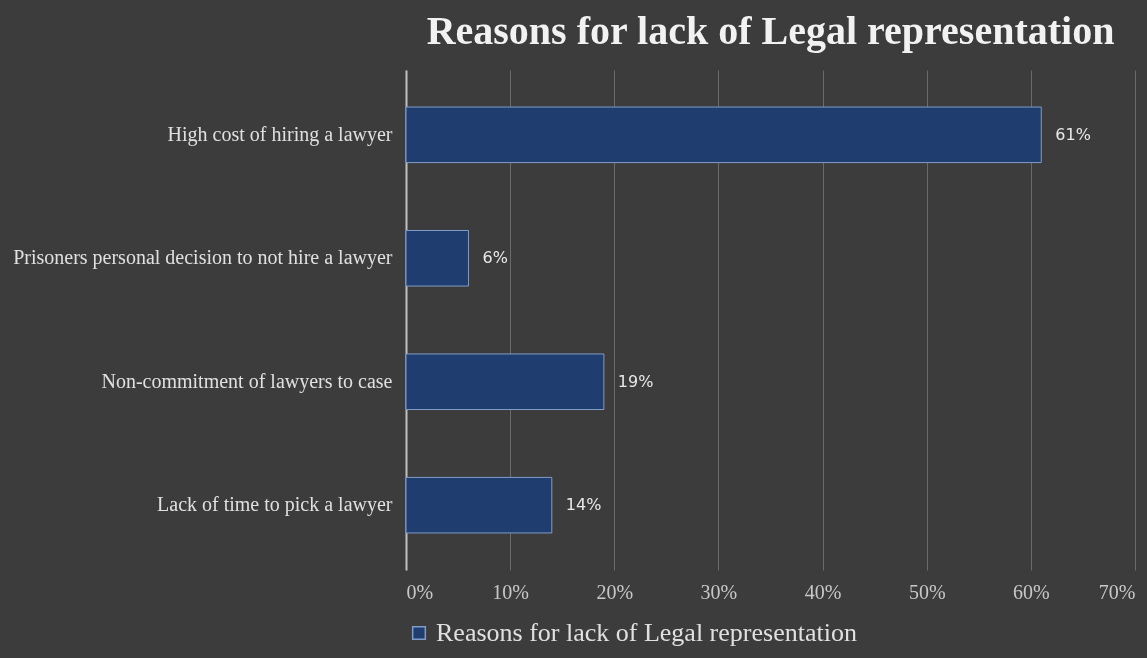  Describe the element at coordinates (203, 258) in the screenshot. I see `y-tick-label: Prisoners personal decision to not hire a lawyer` at that location.